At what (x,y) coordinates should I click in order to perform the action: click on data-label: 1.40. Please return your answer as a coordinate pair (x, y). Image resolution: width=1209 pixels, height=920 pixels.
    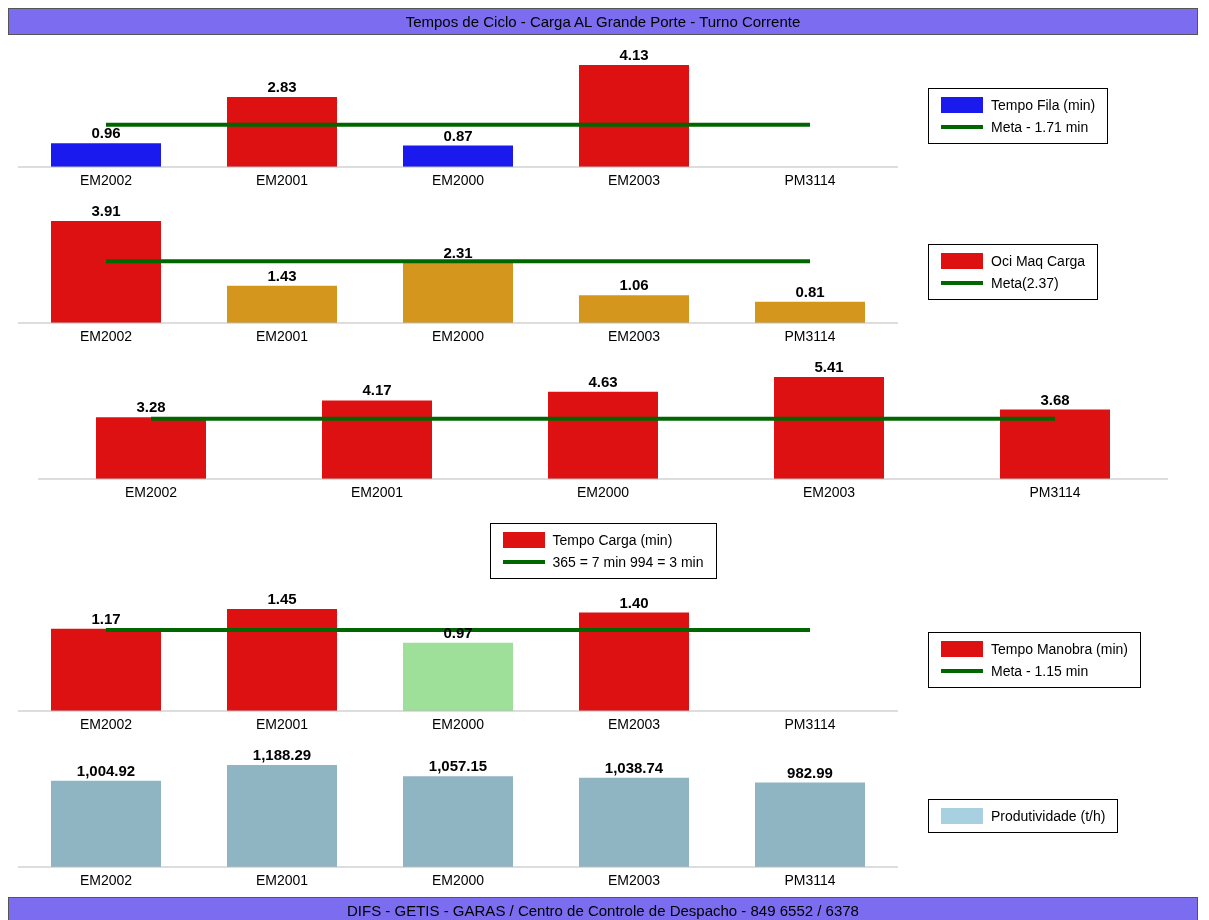
    Looking at the image, I should click on (634, 602).